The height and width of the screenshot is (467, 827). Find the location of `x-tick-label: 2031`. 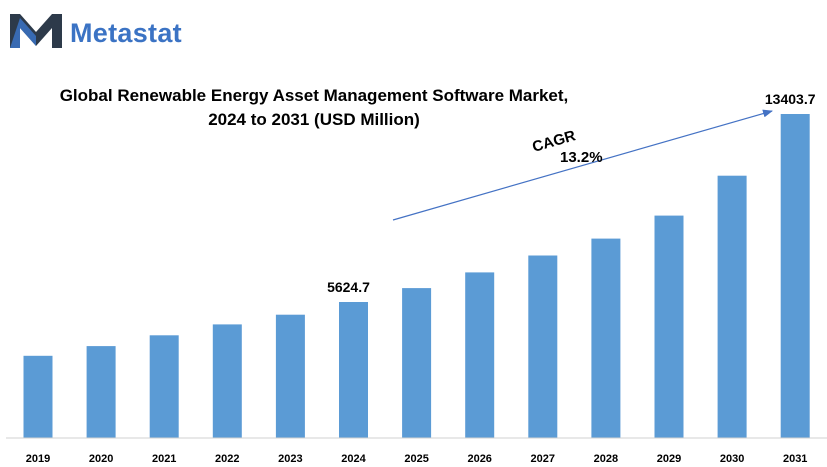

x-tick-label: 2031 is located at coordinates (795, 459).